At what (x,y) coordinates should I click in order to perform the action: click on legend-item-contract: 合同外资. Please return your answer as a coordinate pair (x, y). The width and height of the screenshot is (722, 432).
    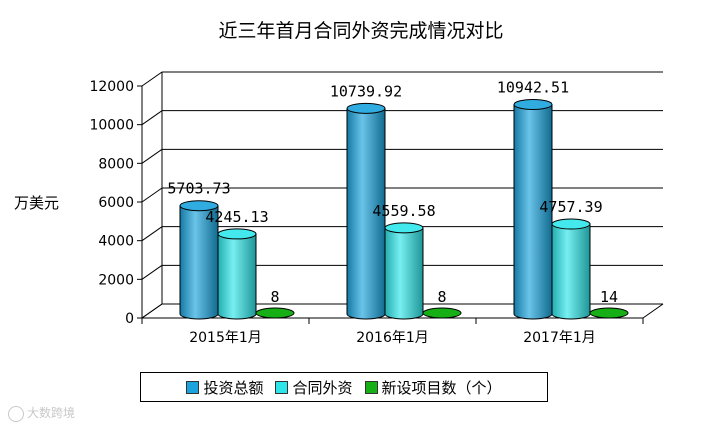
    Looking at the image, I should click on (314, 387).